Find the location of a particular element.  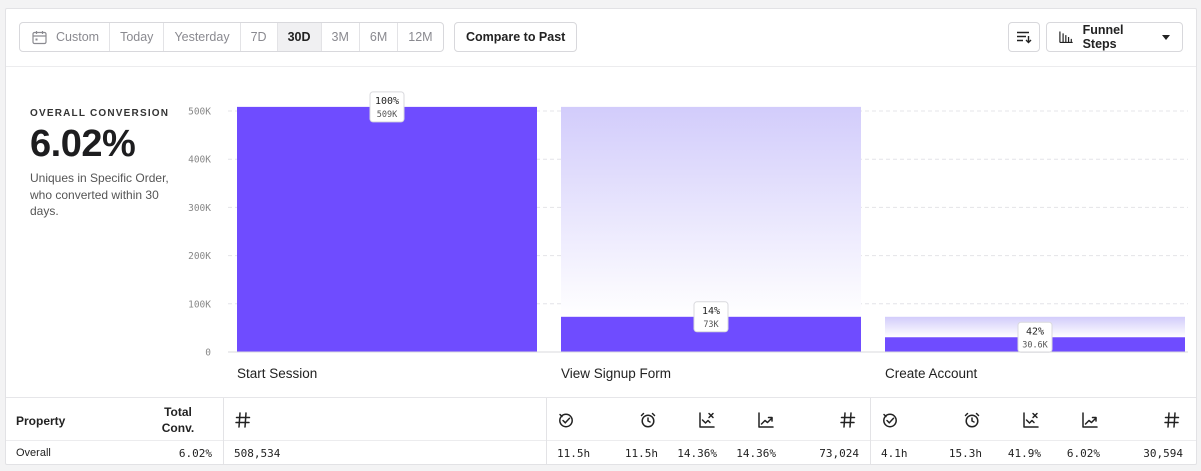

step3-cell: 41.9% is located at coordinates (1024, 453).